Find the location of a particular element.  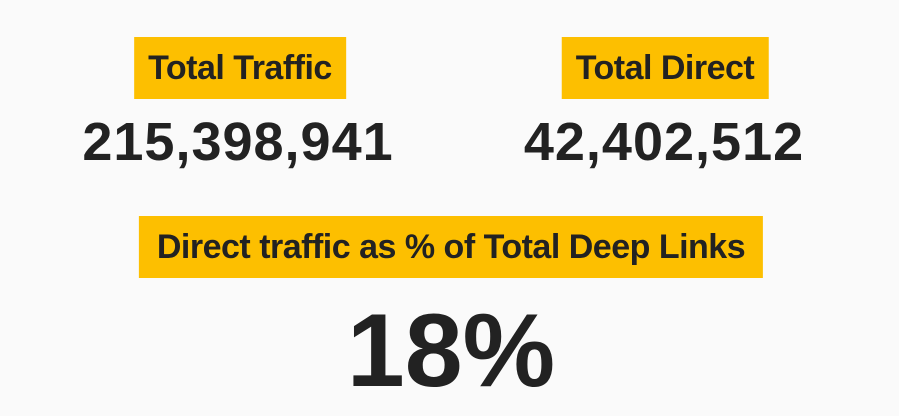

kpi-value: 215,398,941 is located at coordinates (238, 142).